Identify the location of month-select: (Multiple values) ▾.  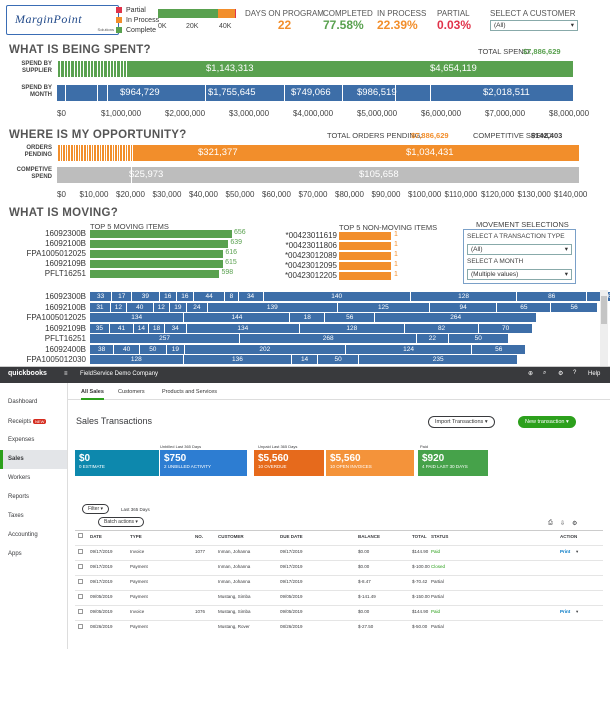
(519, 274).